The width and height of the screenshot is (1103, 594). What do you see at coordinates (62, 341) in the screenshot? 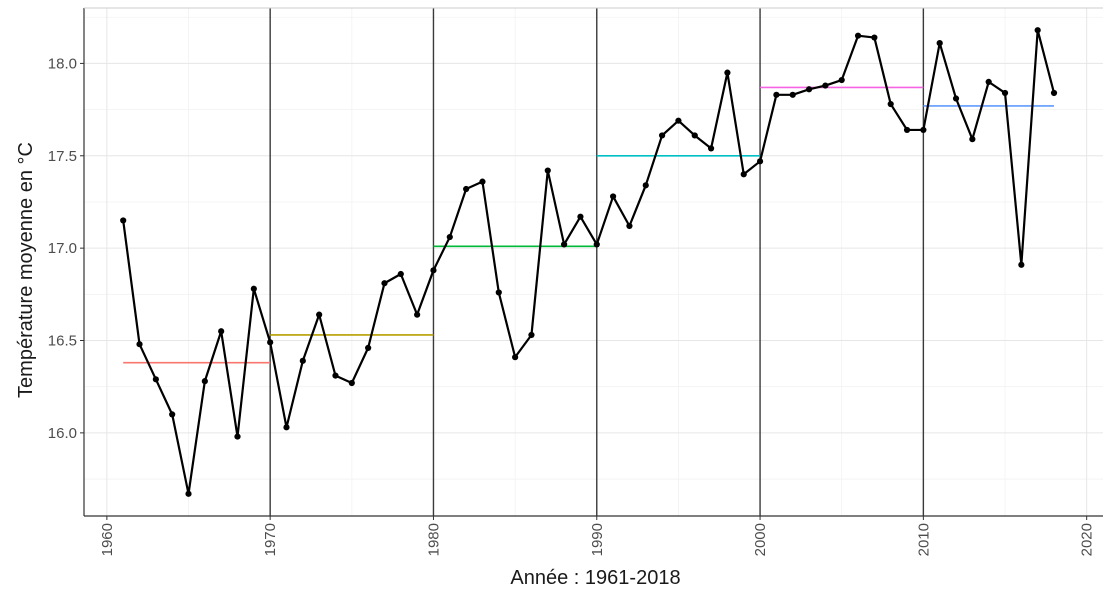
I see `y-tick-label: 16.5` at bounding box center [62, 341].